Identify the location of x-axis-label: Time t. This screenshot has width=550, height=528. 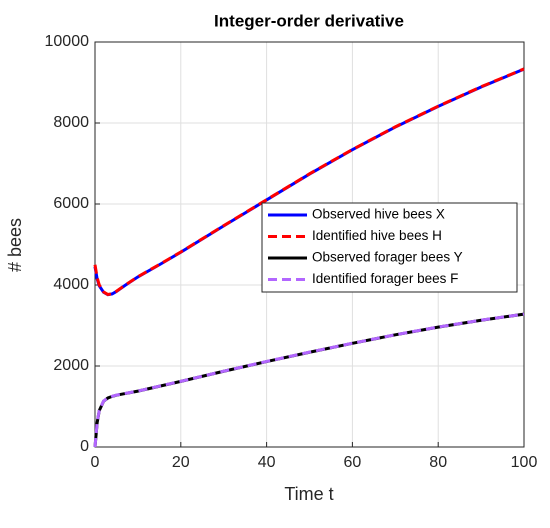
(308, 494).